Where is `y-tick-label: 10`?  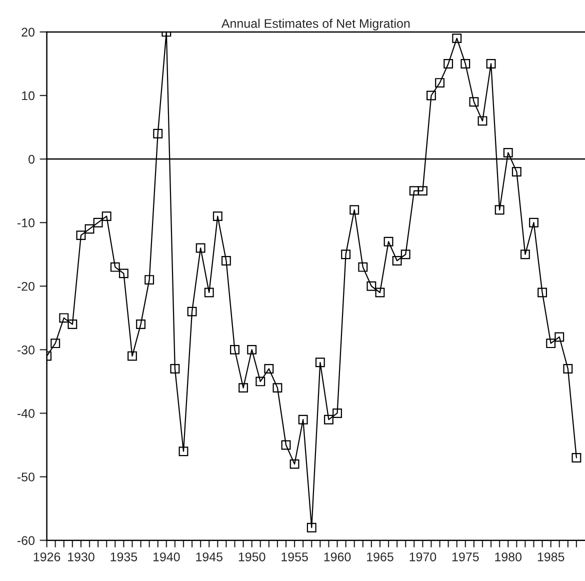
y-tick-label: 10 is located at coordinates (28, 95).